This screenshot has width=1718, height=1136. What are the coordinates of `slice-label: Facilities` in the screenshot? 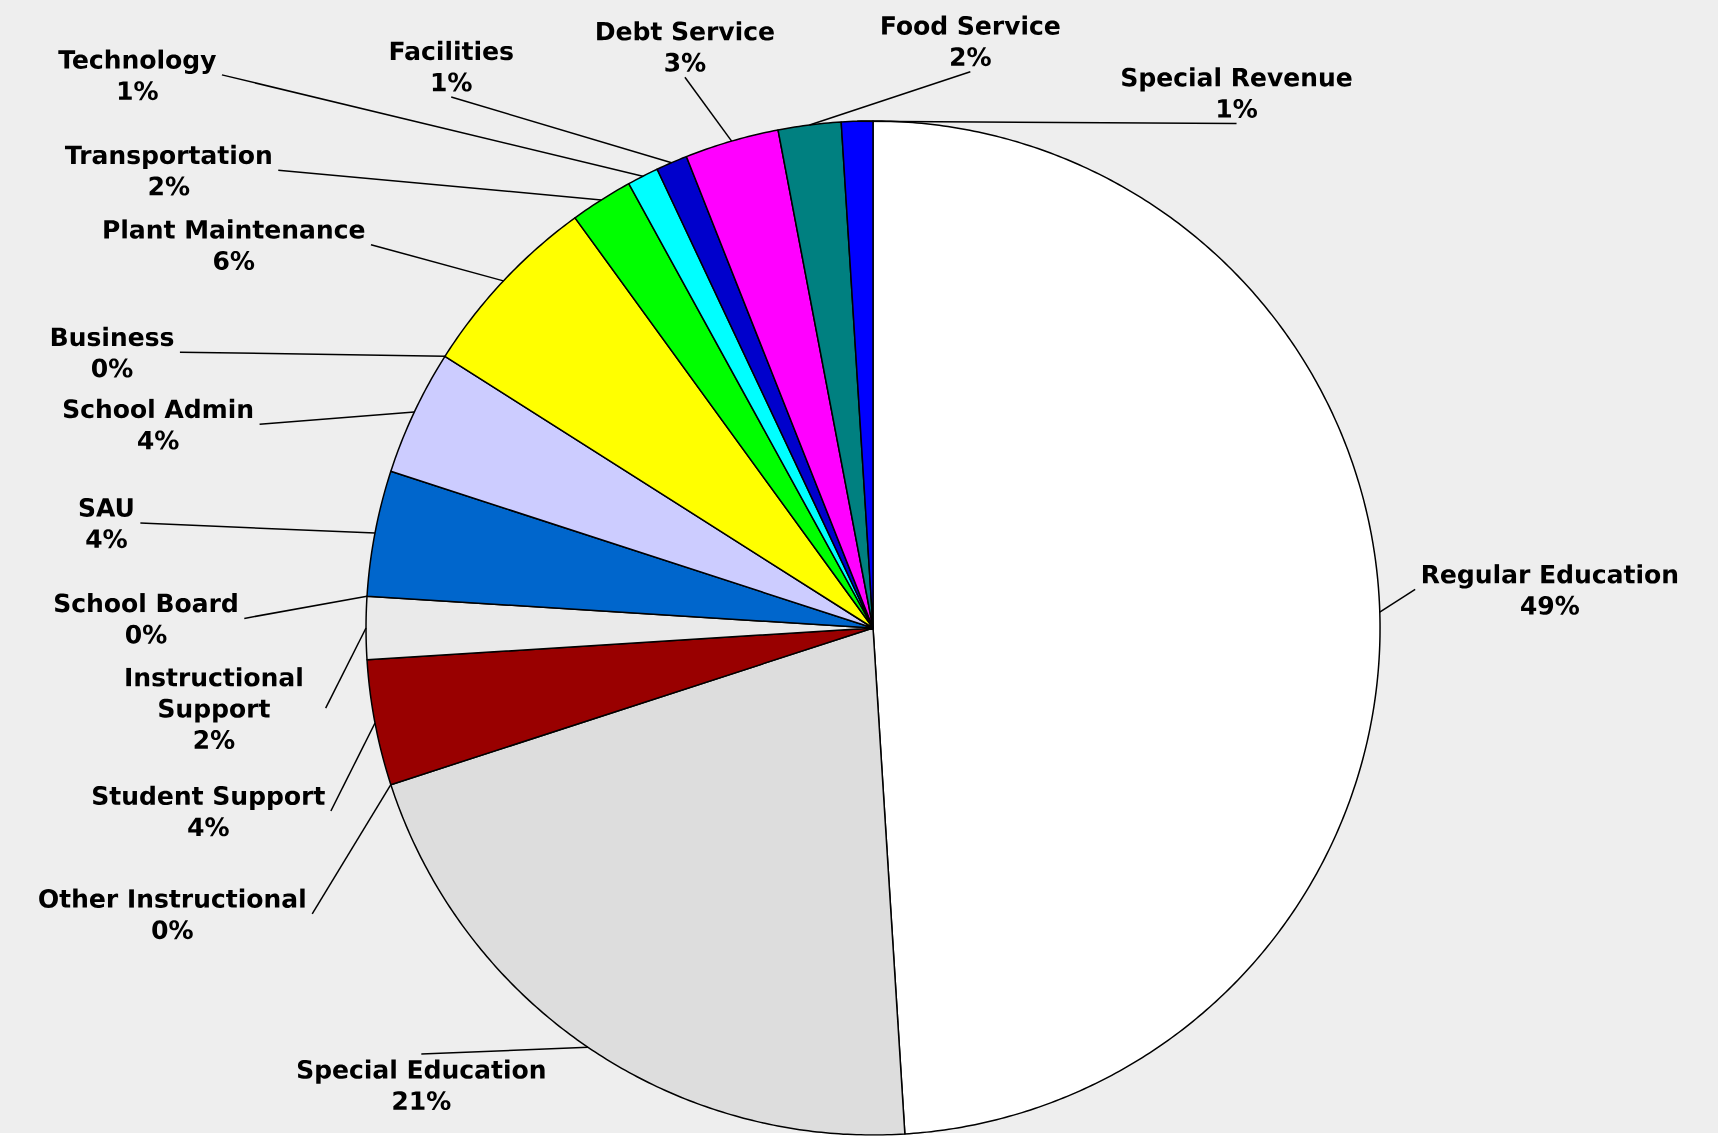 It's located at (451, 50).